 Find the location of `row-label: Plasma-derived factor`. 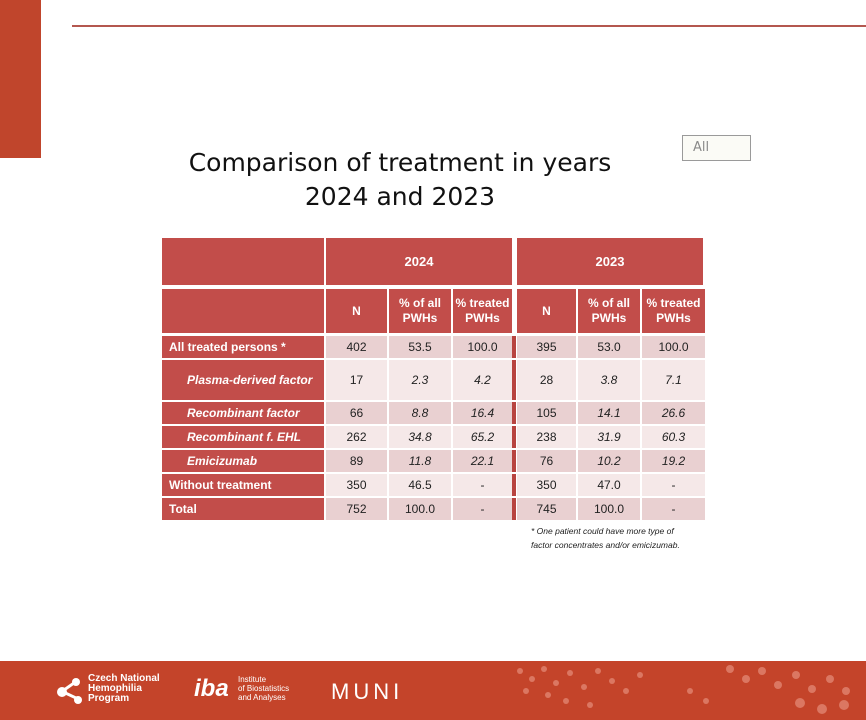

row-label: Plasma-derived factor is located at coordinates (243, 380).